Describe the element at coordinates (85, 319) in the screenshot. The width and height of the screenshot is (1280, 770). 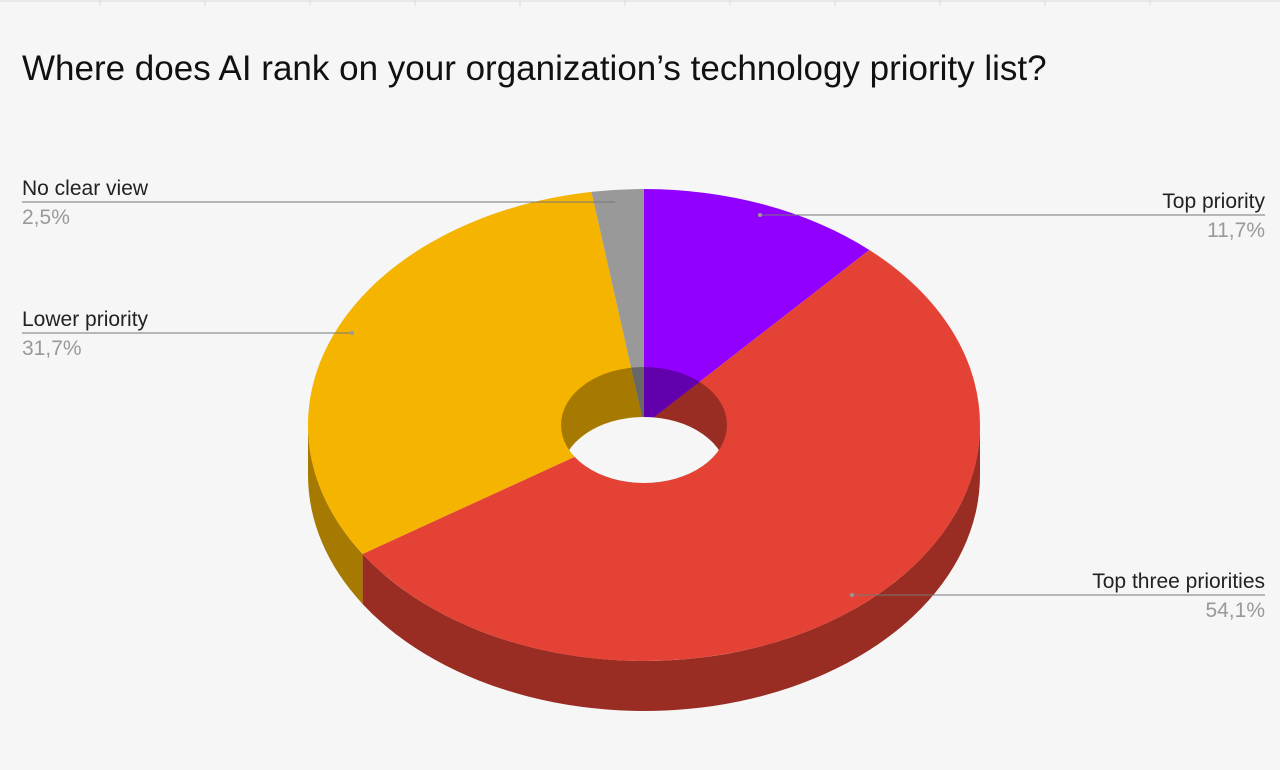
I see `slice-label: Lower priority` at that location.